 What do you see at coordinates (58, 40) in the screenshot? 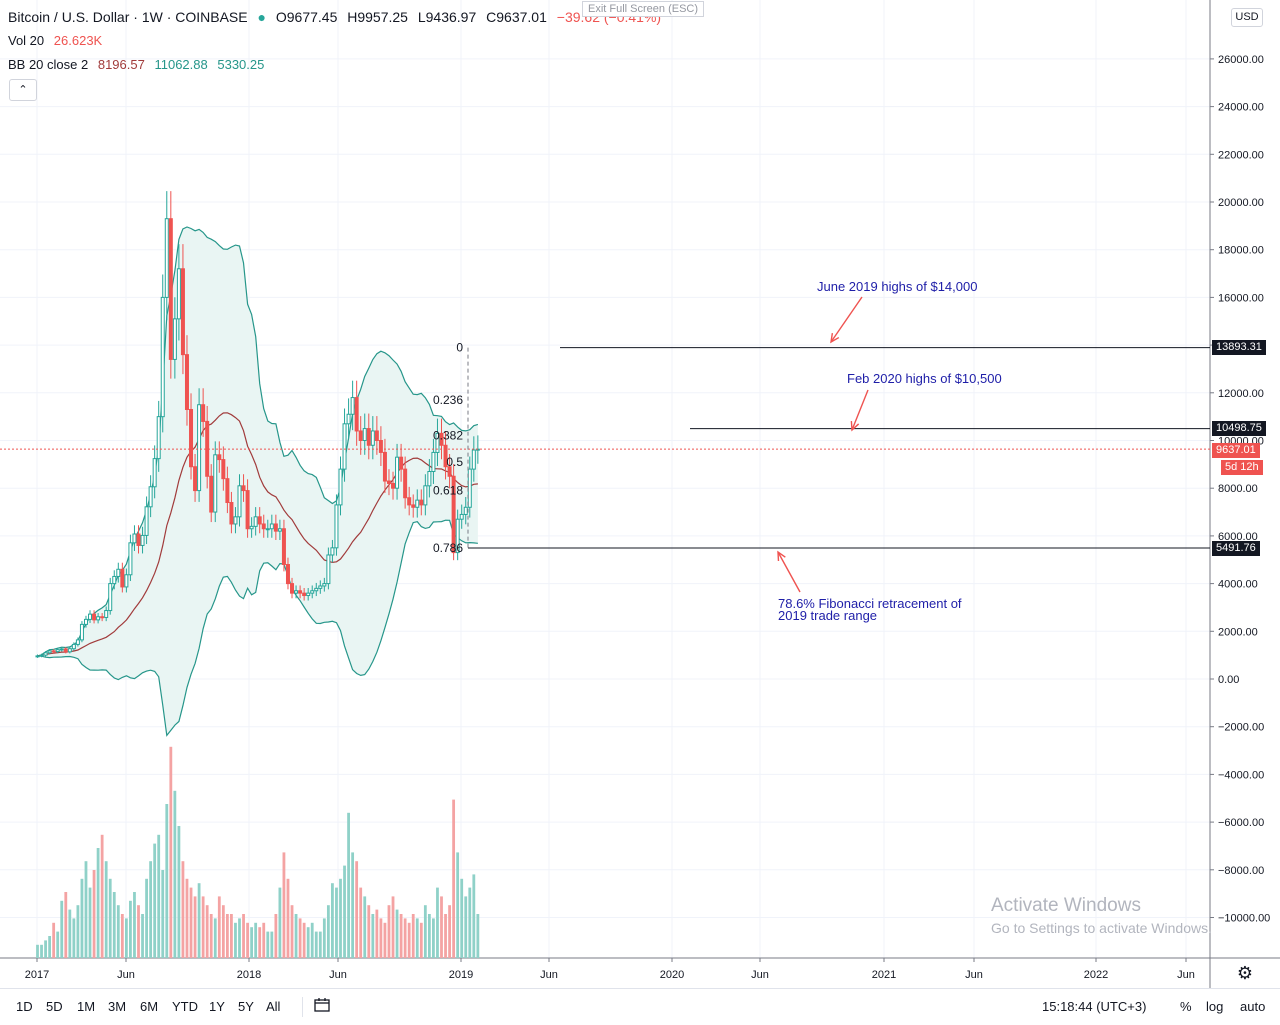
I see `volume-legend: Vol 20 26.623K` at bounding box center [58, 40].